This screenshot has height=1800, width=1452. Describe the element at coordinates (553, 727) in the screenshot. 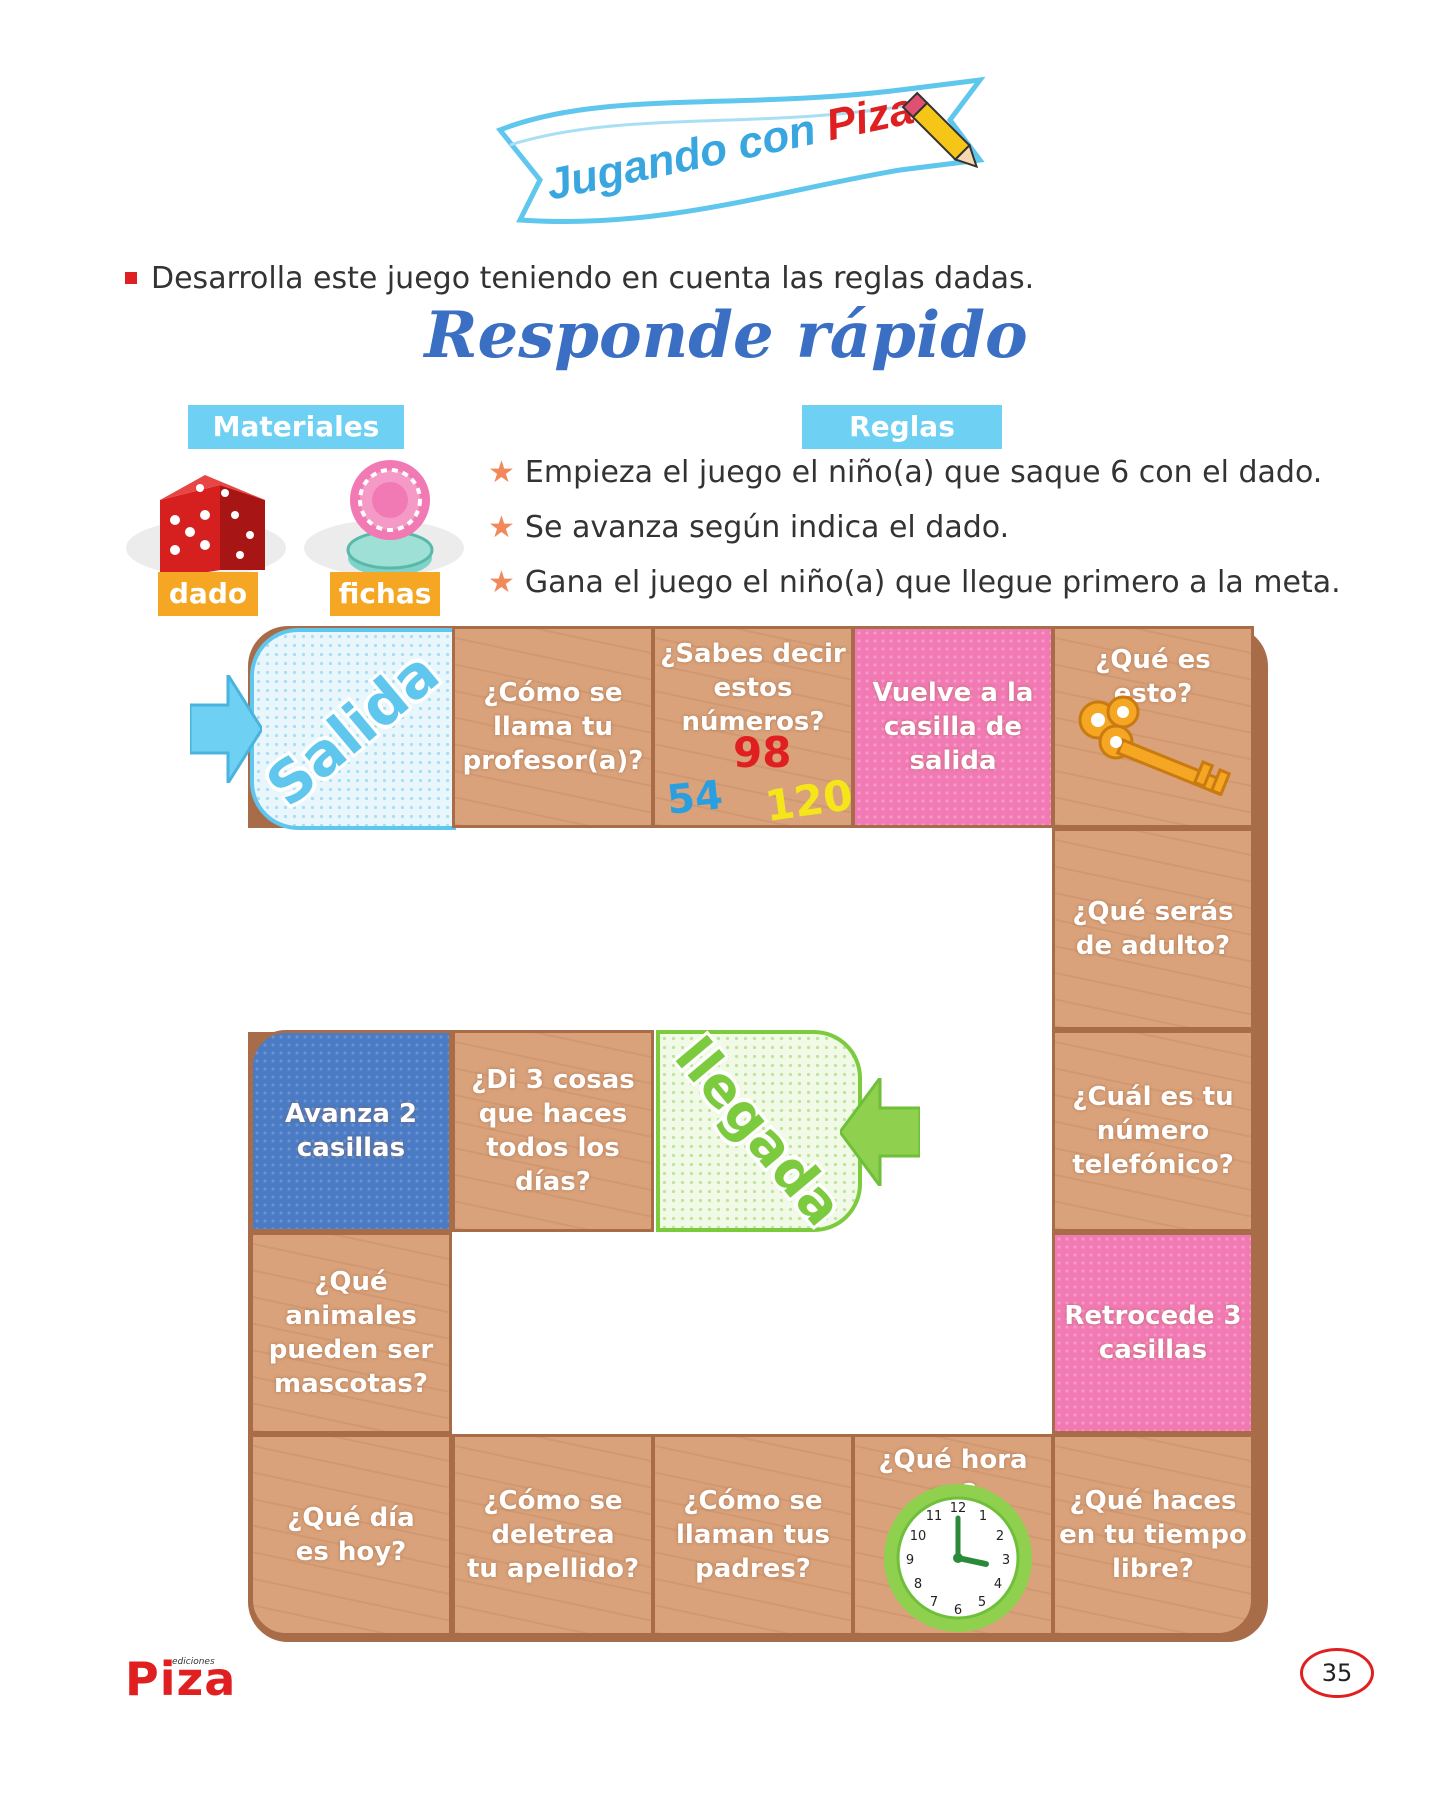

I see `board-cell: ¿Cómo se llama tu profesor(a)?` at that location.